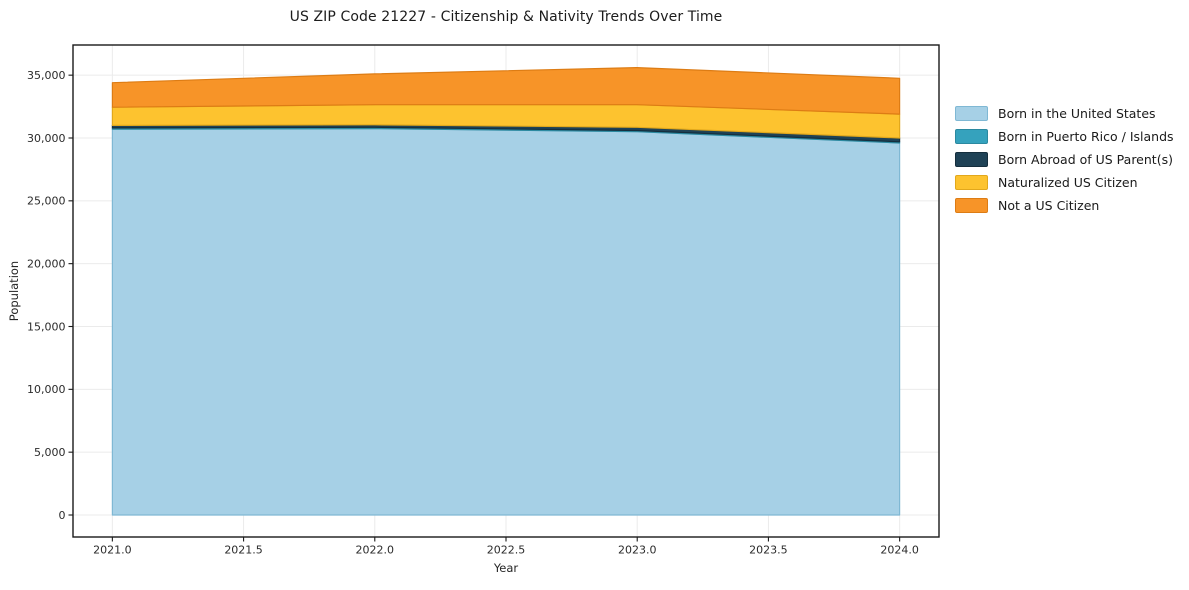  Describe the element at coordinates (1085, 159) in the screenshot. I see `legend-label: Born Abroad of US Parent(s)` at that location.